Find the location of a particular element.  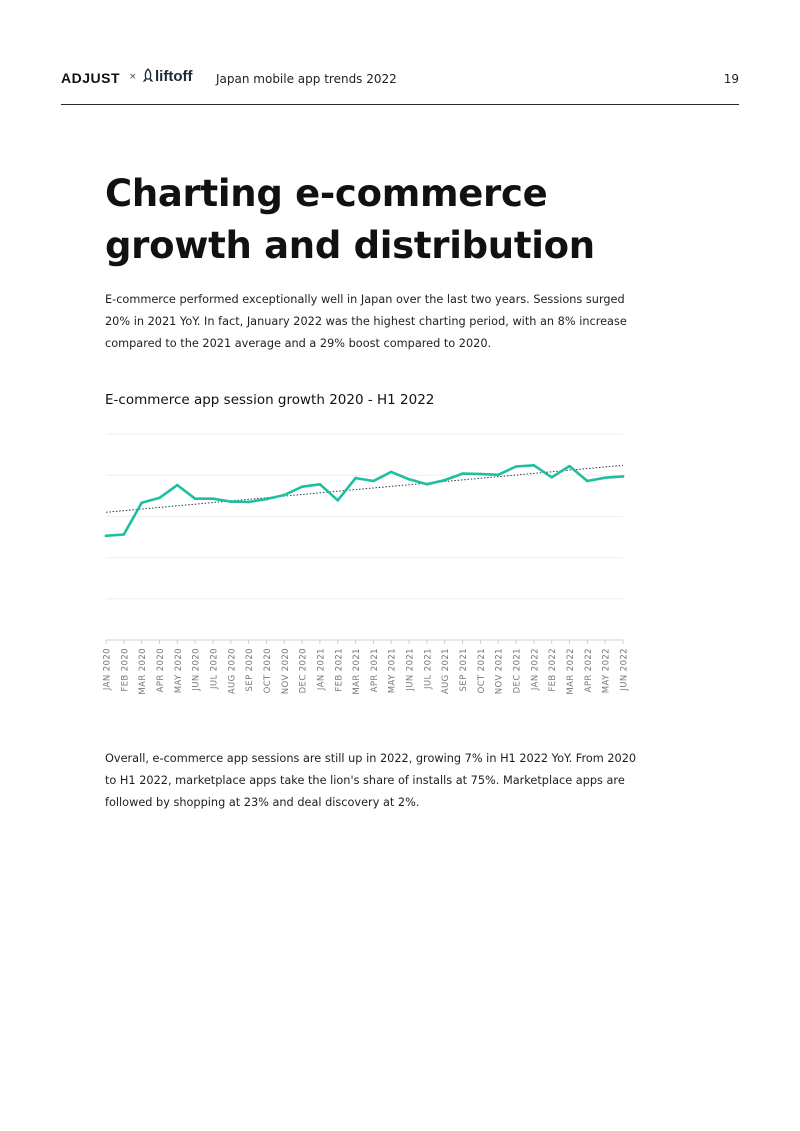

x-tick-label: JUN 2022 is located at coordinates (625, 670).